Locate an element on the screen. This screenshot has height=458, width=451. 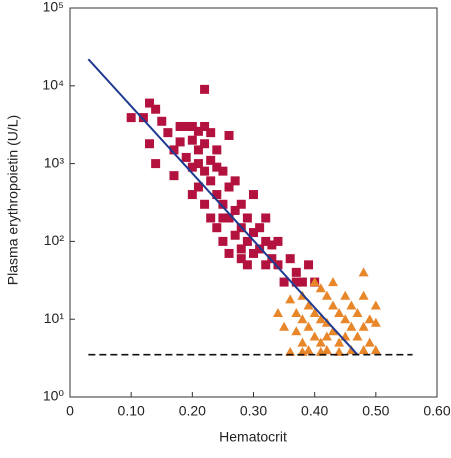
y-tick-label: 10⁵ is located at coordinates (53, 7).